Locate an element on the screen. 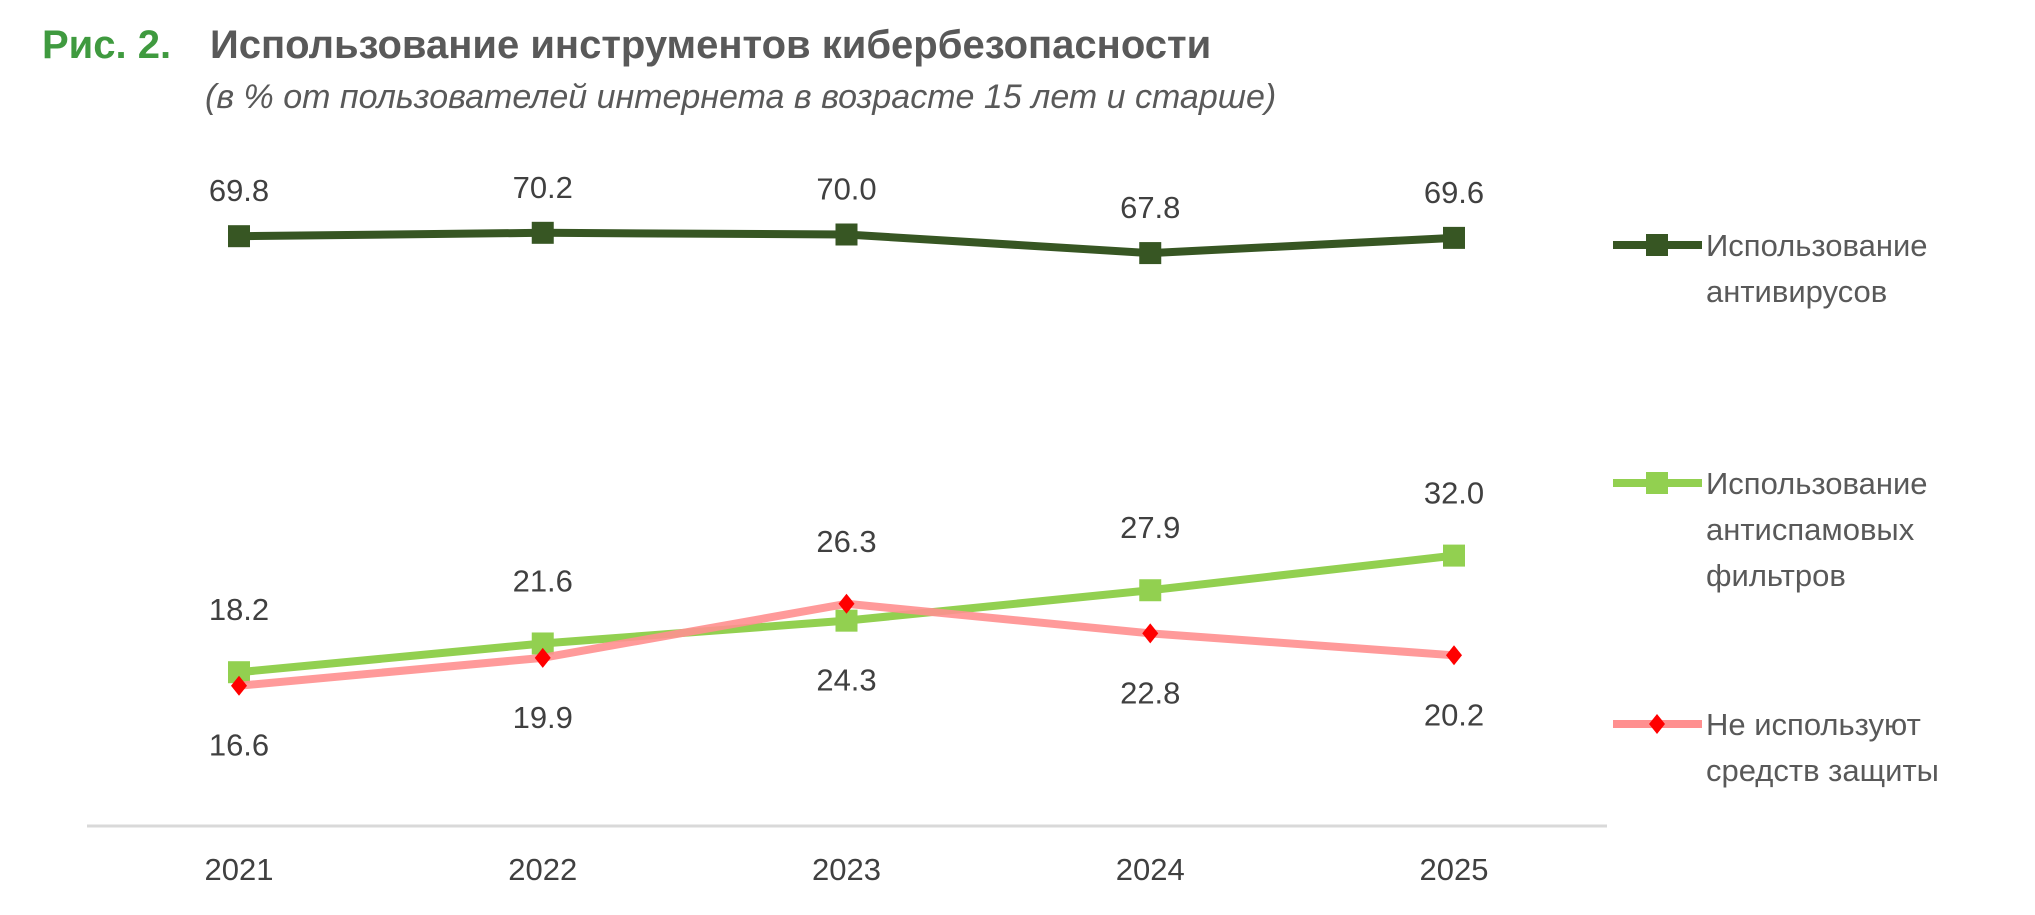 This screenshot has width=2035, height=915. legend-item: Использование антиспамовых фильтров is located at coordinates (1770, 529).